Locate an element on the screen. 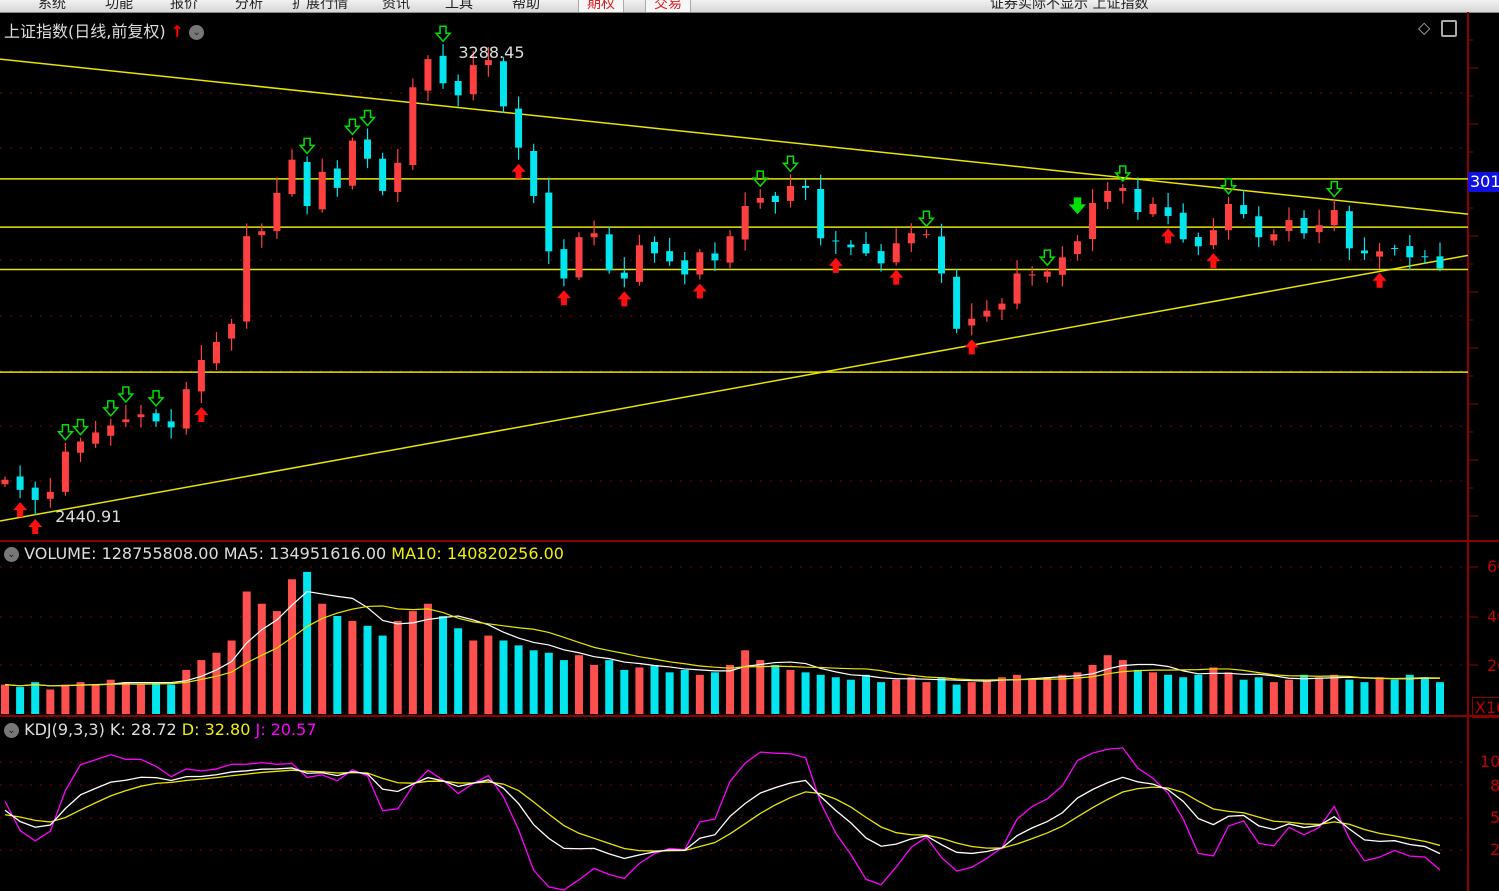 This screenshot has width=1499, height=891. high-price-label: 3288.45 is located at coordinates (491, 52).